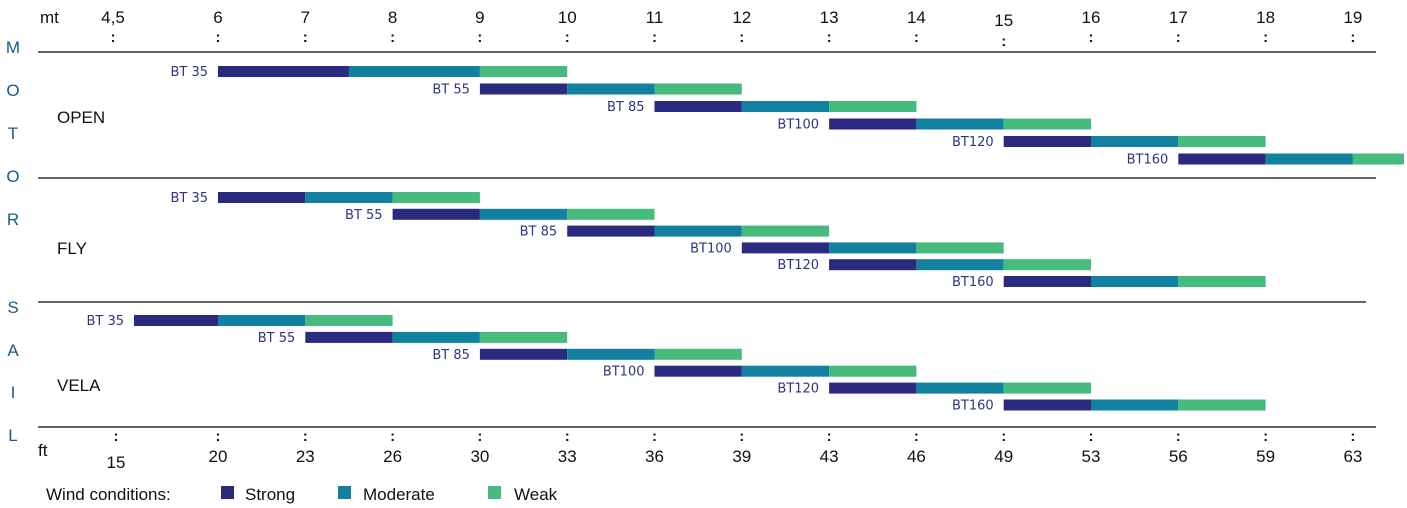 This screenshot has width=1407, height=508. Describe the element at coordinates (567, 456) in the screenshot. I see `bottom-axis-tick: 33` at that location.